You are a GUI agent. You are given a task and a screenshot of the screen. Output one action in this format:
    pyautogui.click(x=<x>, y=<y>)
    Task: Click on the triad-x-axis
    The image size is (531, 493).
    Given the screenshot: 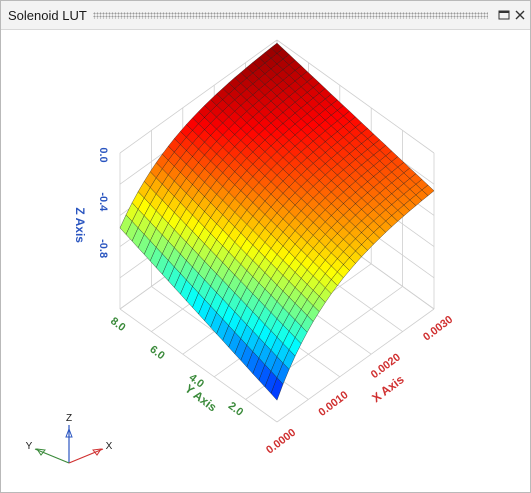 What is the action you would take?
    pyautogui.click(x=86, y=456)
    